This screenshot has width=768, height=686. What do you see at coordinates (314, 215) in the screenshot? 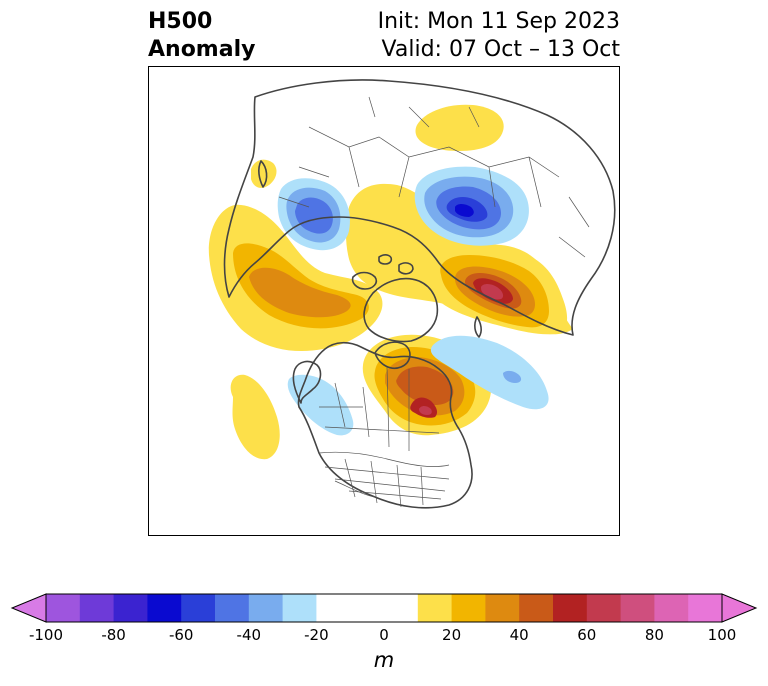
I see `anomaly-negative-westeurope-inner` at bounding box center [314, 215].